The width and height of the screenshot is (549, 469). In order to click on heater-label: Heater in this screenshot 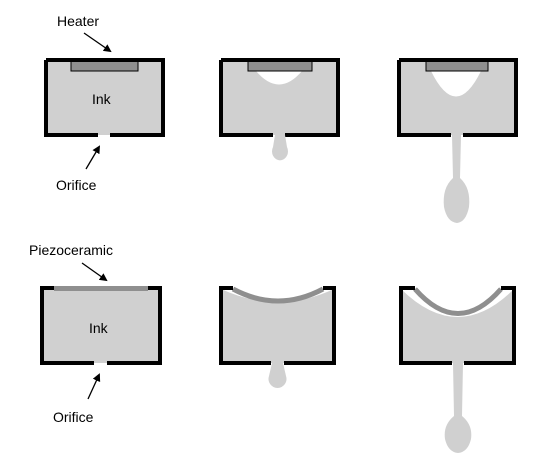, I will do `click(78, 21)`.